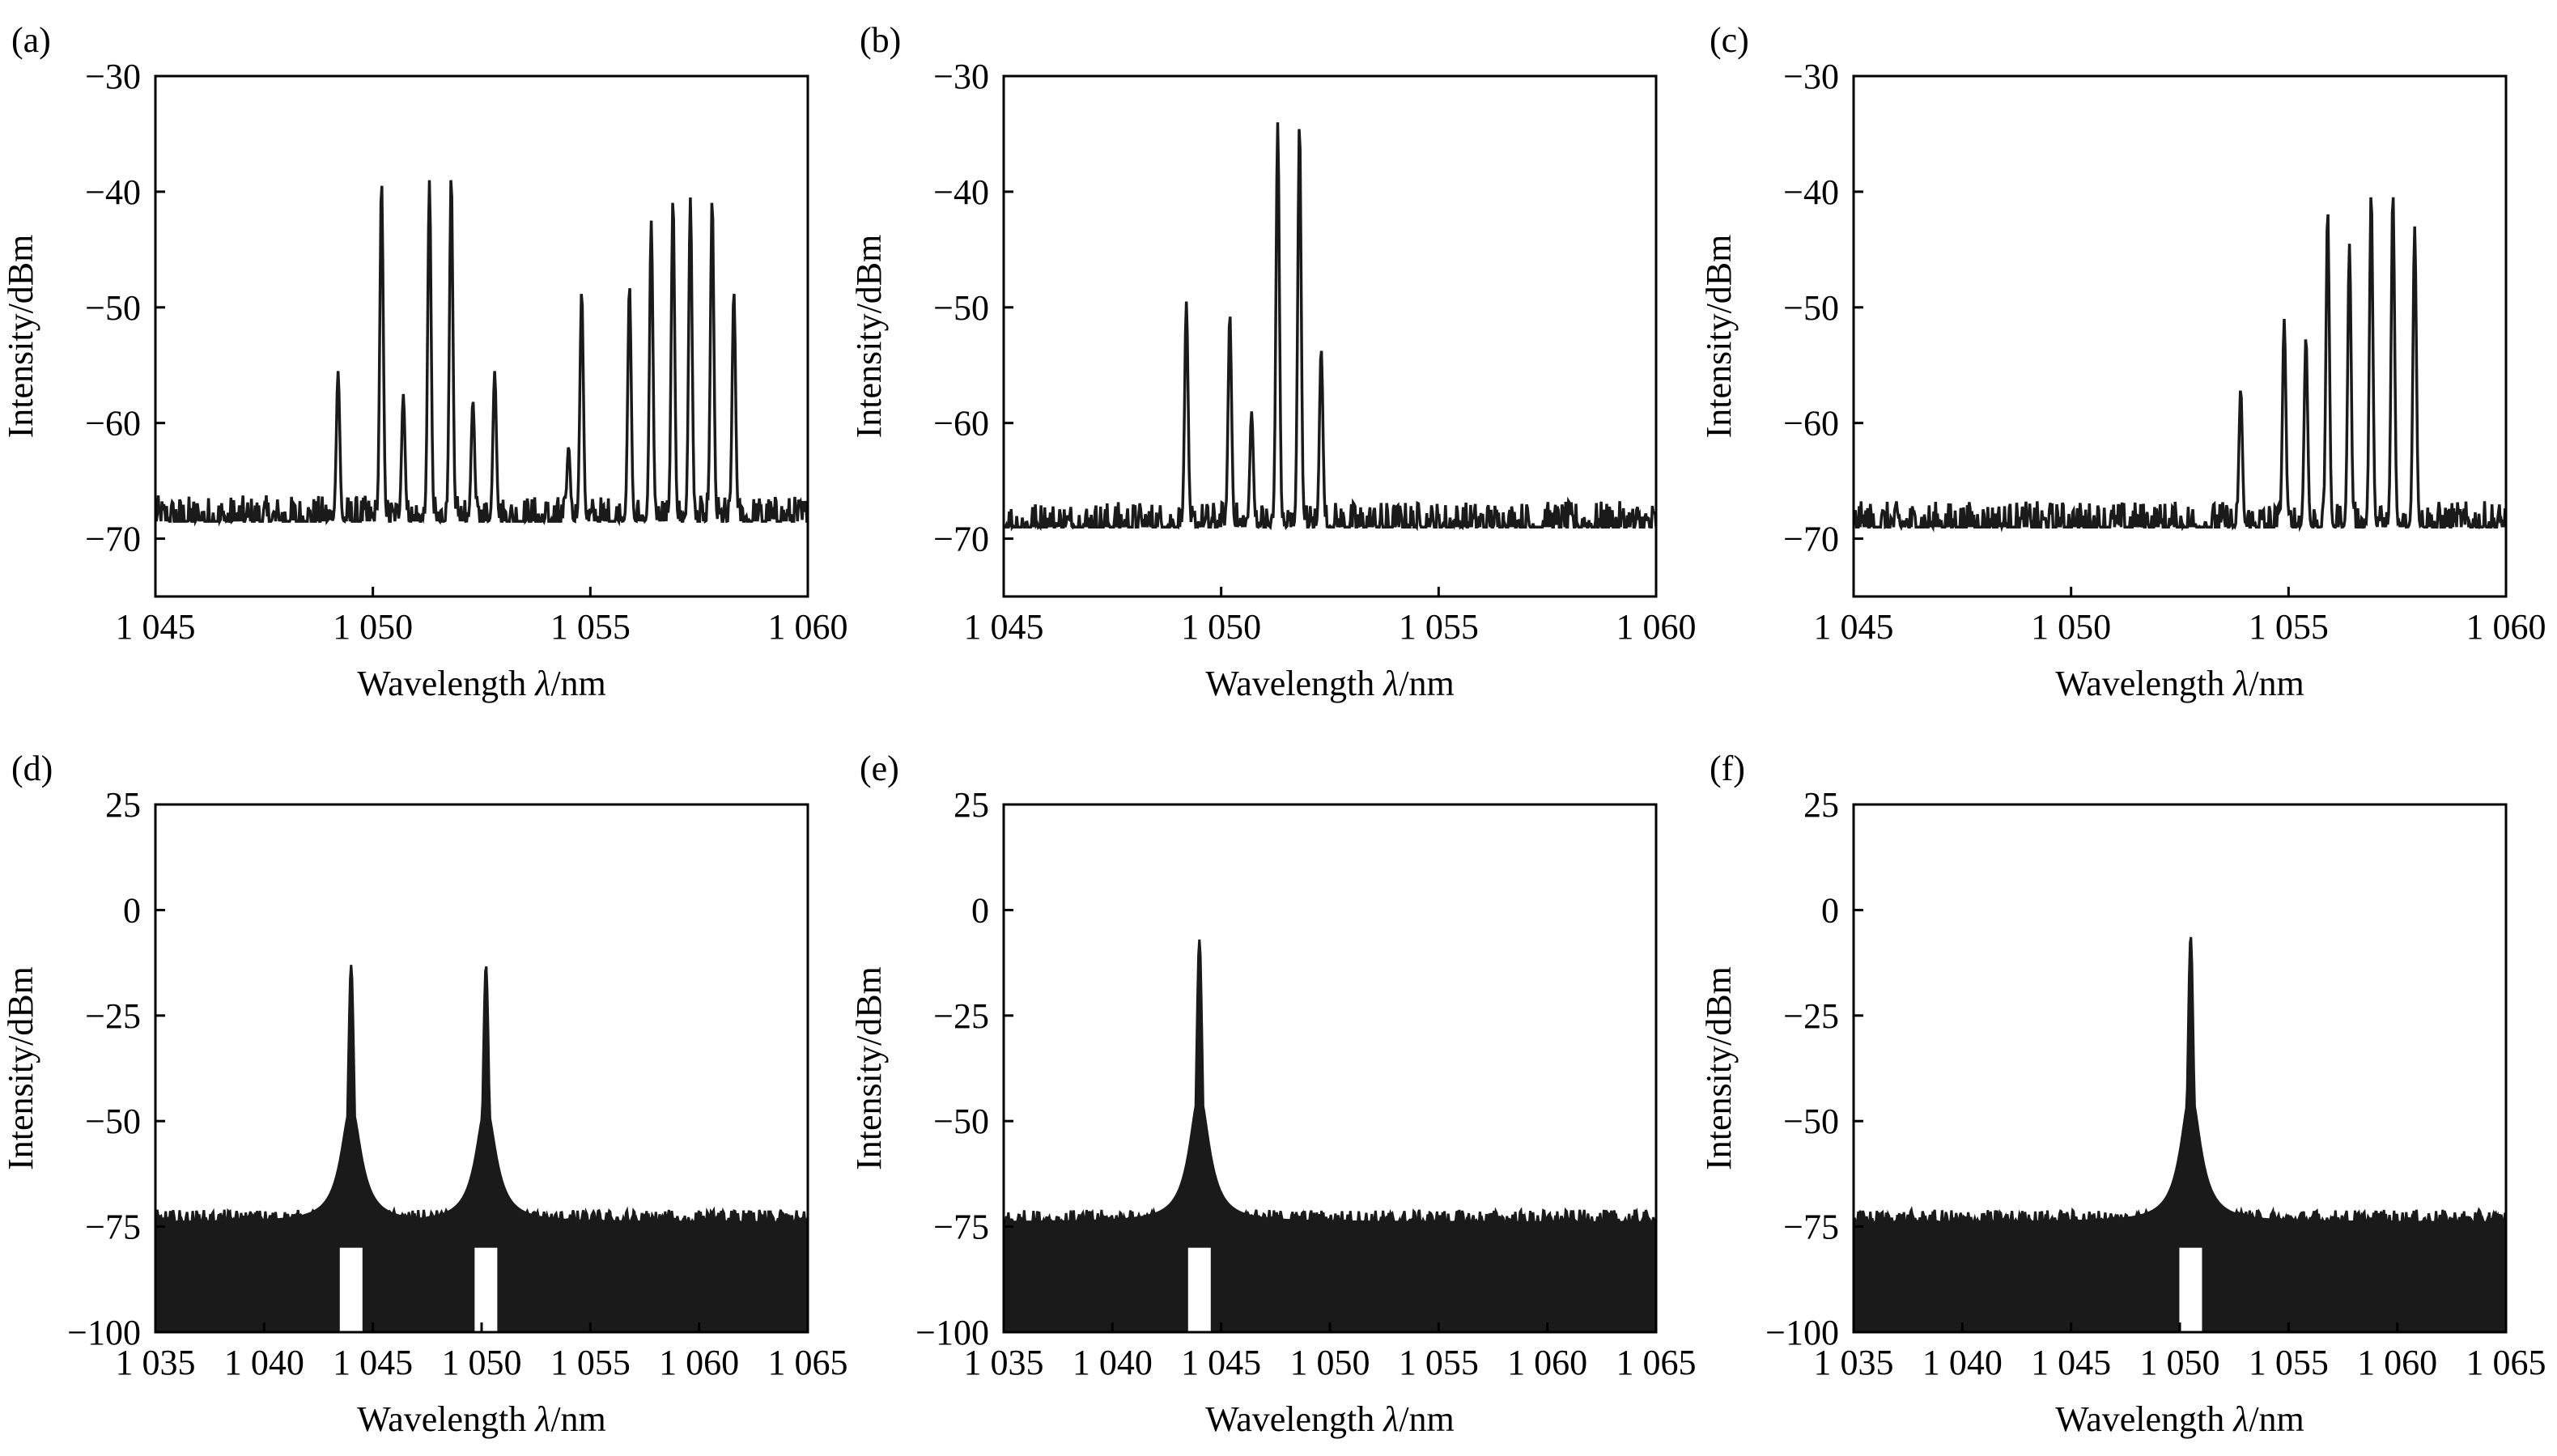 The height and width of the screenshot is (1456, 2557). Describe the element at coordinates (879, 769) in the screenshot. I see `panel-label: (e)` at that location.